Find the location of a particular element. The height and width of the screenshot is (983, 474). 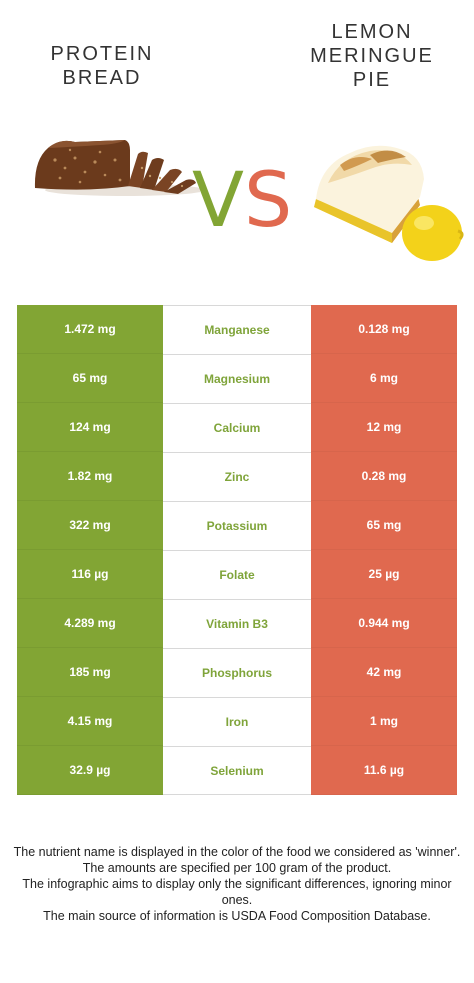

lemon-meringue-pie-value: 1 mg is located at coordinates (384, 721).